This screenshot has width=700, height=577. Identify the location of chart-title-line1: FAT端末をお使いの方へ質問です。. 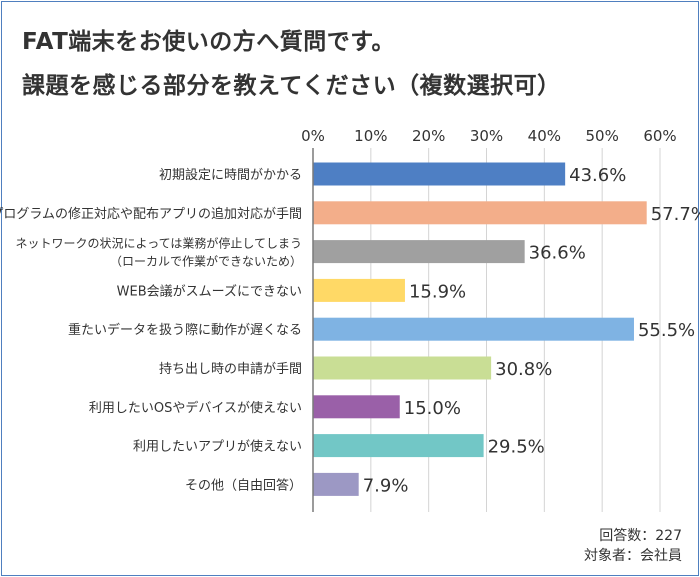
(208, 42).